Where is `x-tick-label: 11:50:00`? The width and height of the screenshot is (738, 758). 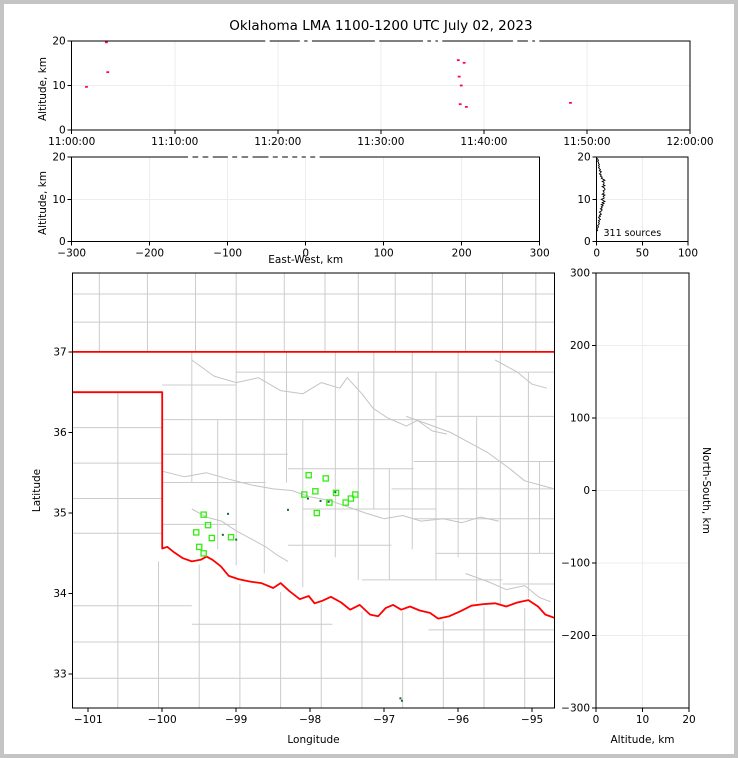
x-tick-label: 11:50:00 is located at coordinates (586, 142).